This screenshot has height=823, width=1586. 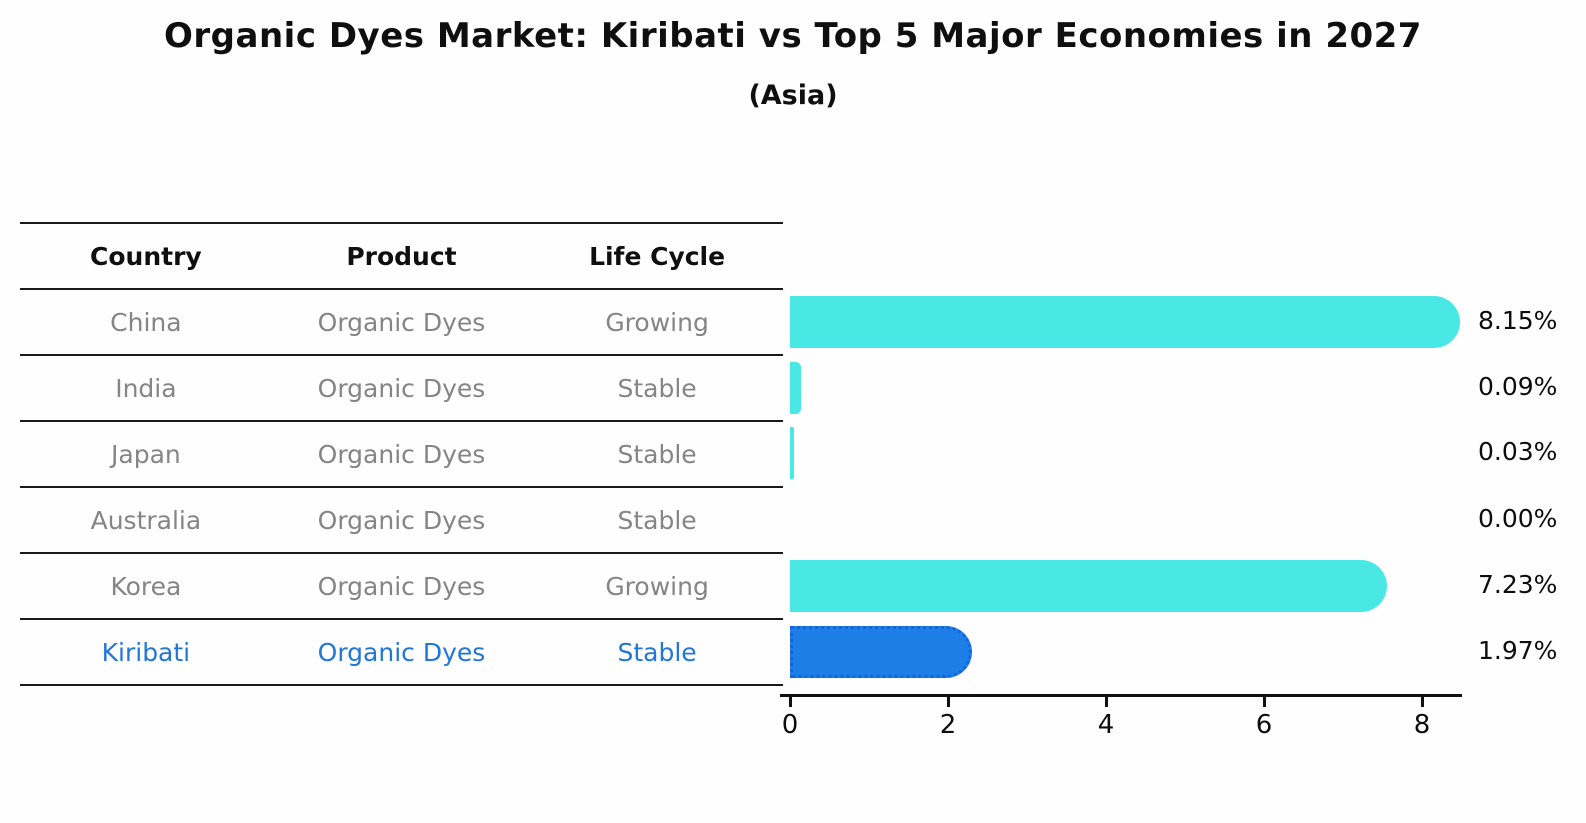 I want to click on x-axis-tick-label: 4, so click(x=1106, y=725).